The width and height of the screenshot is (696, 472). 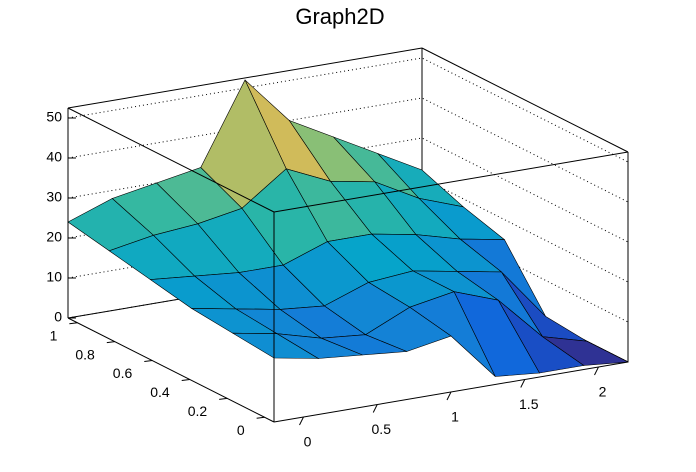 I want to click on x-tick-label: 0.5, so click(x=382, y=429).